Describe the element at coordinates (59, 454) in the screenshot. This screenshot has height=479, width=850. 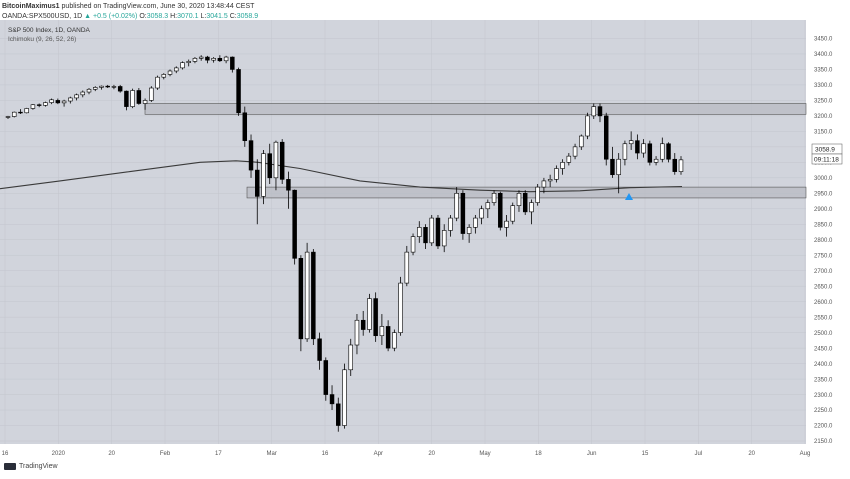
I see `time-tick-label: 2020` at that location.